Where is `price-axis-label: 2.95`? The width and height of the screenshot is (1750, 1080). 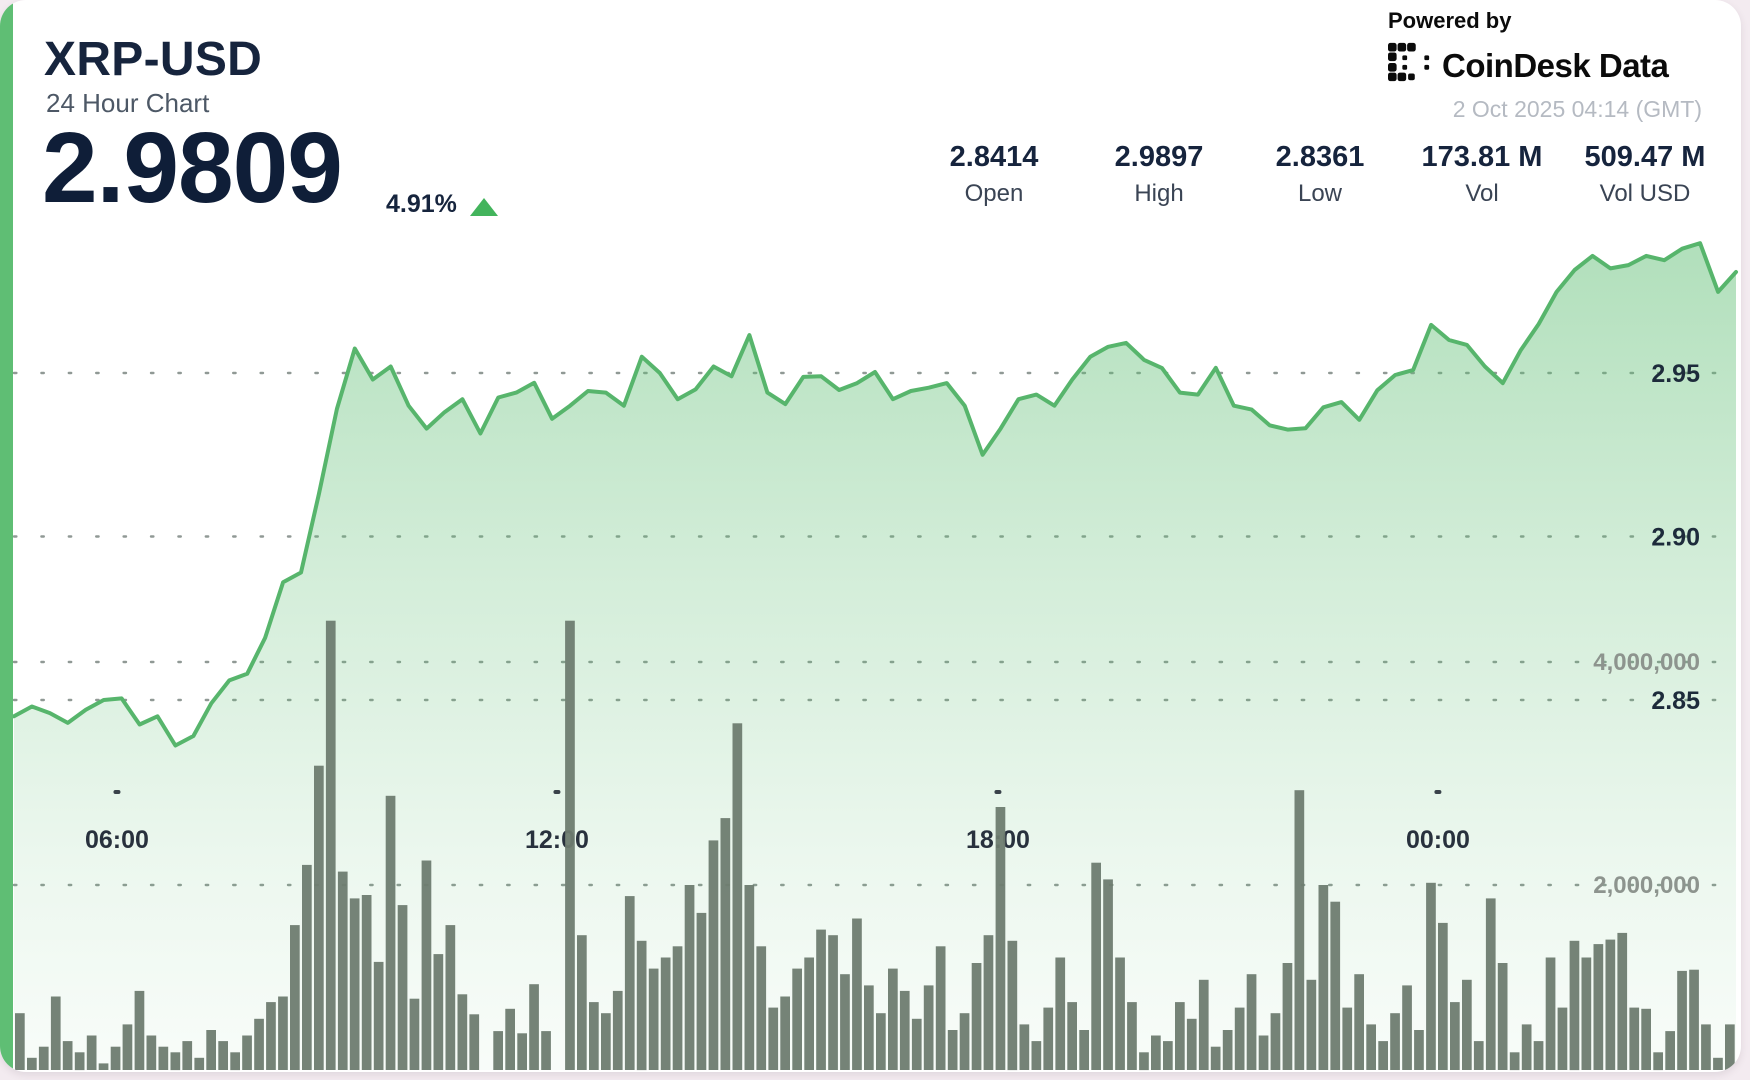
price-axis-label: 2.95 is located at coordinates (1675, 374).